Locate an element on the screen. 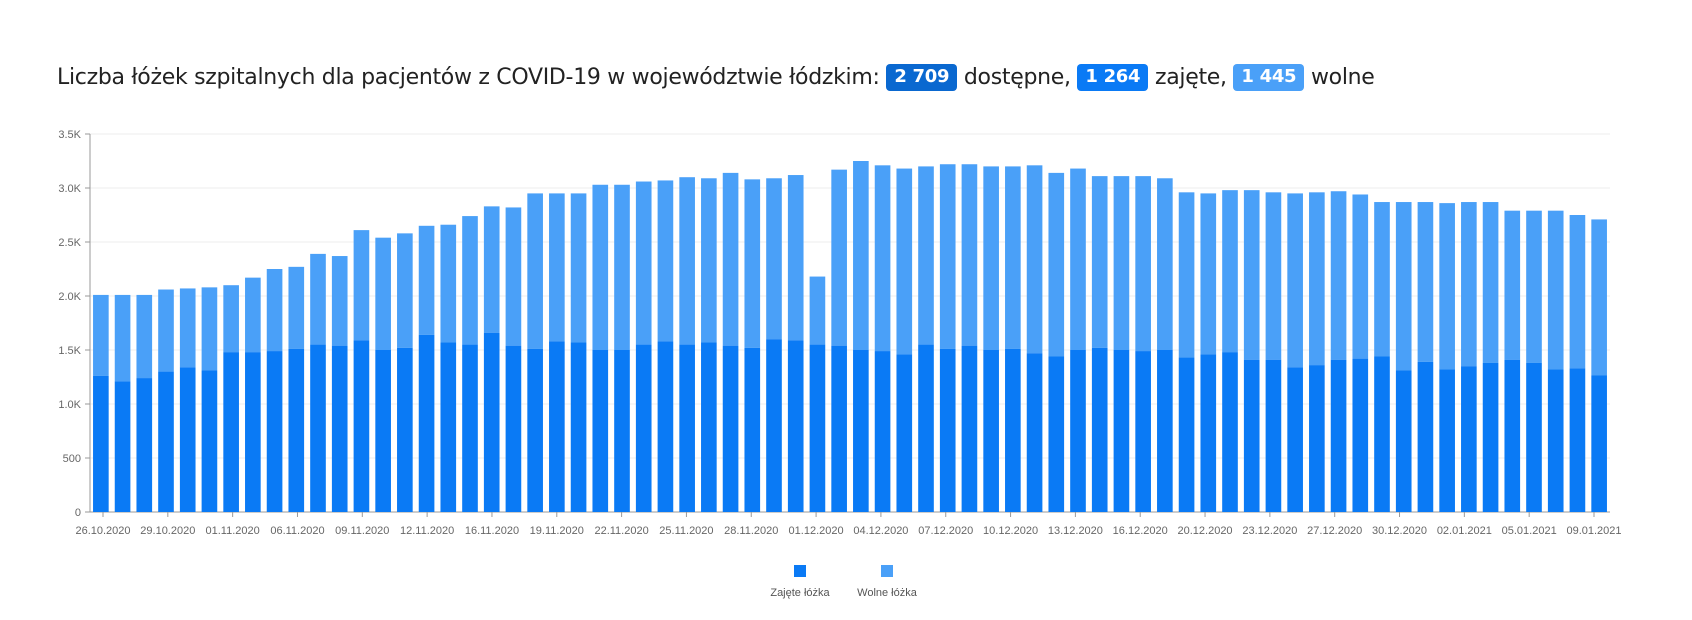  y-tick-label: 500 is located at coordinates (72, 459).